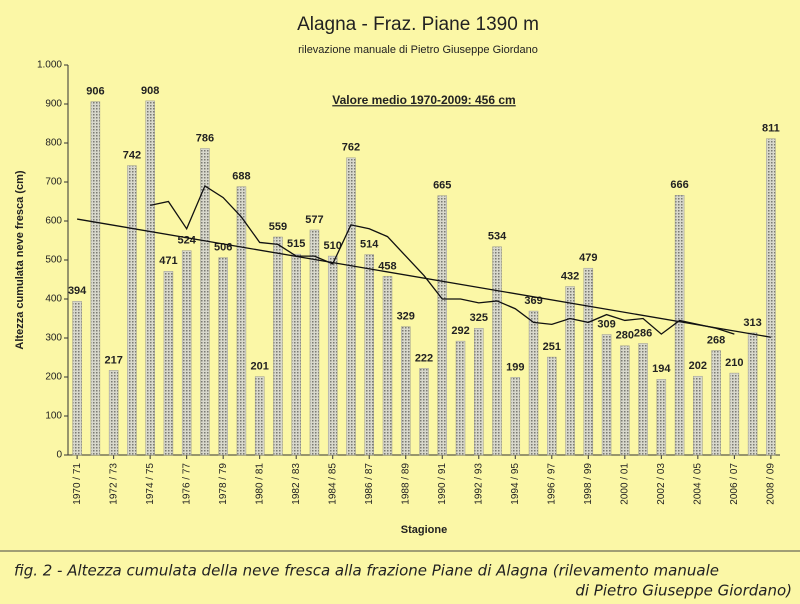 This screenshot has height=604, width=800. Describe the element at coordinates (734, 363) in the screenshot. I see `value-label: 210` at that location.